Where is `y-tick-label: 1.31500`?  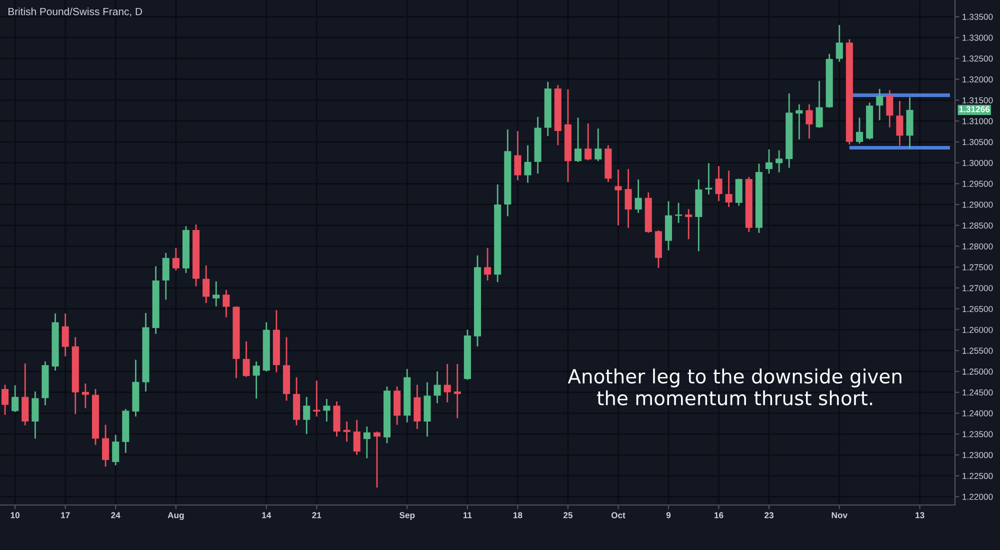 y-tick-label: 1.31500 is located at coordinates (977, 100).